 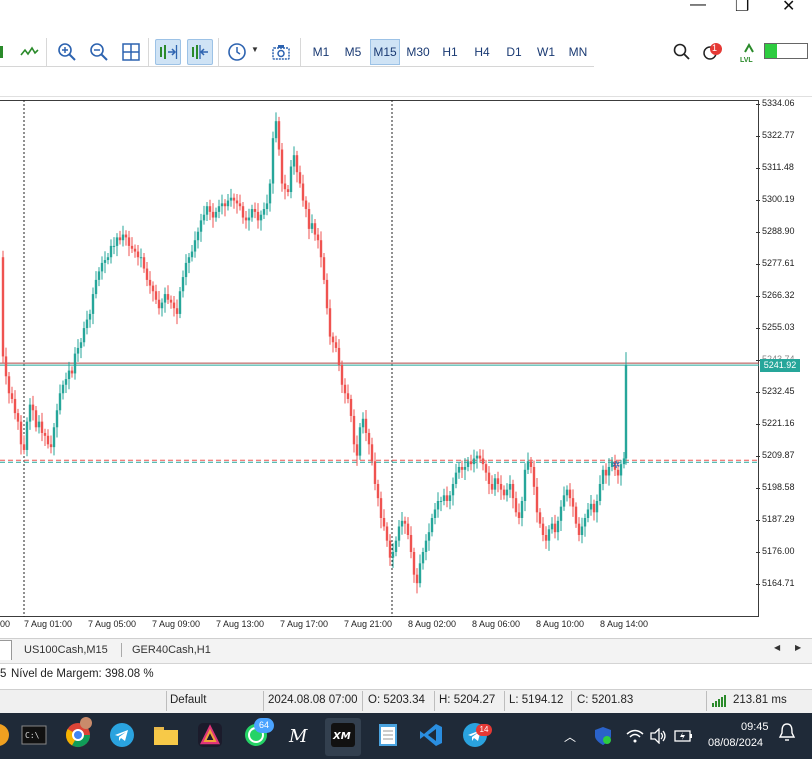 What do you see at coordinates (789, 7) in the screenshot?
I see `close-button: ✕` at bounding box center [789, 7].